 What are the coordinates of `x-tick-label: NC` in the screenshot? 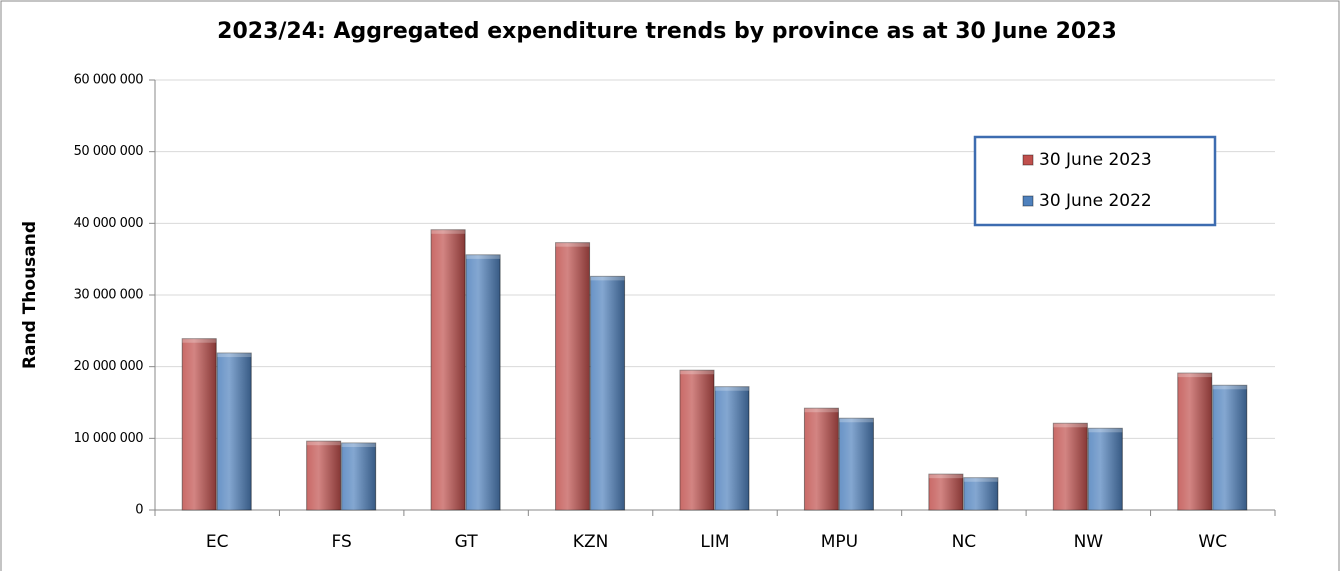 It's located at (964, 542).